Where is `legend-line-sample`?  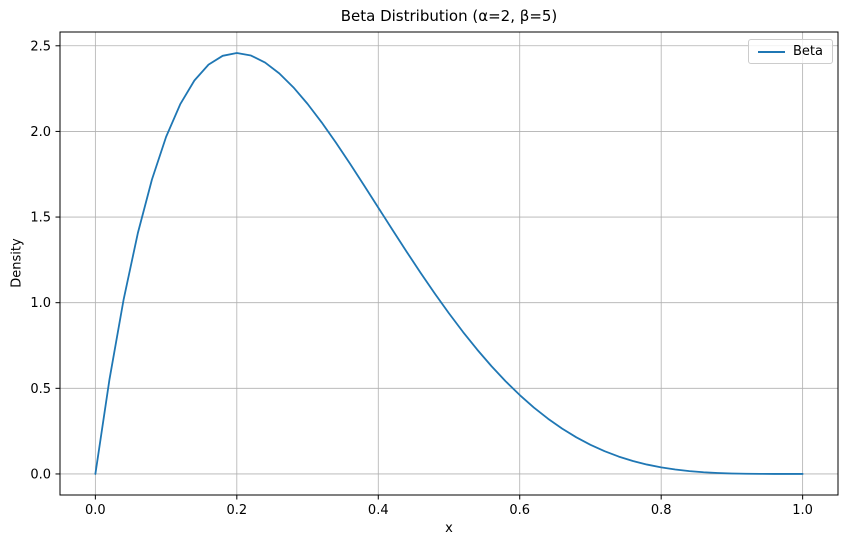
legend-line-sample is located at coordinates (772, 51).